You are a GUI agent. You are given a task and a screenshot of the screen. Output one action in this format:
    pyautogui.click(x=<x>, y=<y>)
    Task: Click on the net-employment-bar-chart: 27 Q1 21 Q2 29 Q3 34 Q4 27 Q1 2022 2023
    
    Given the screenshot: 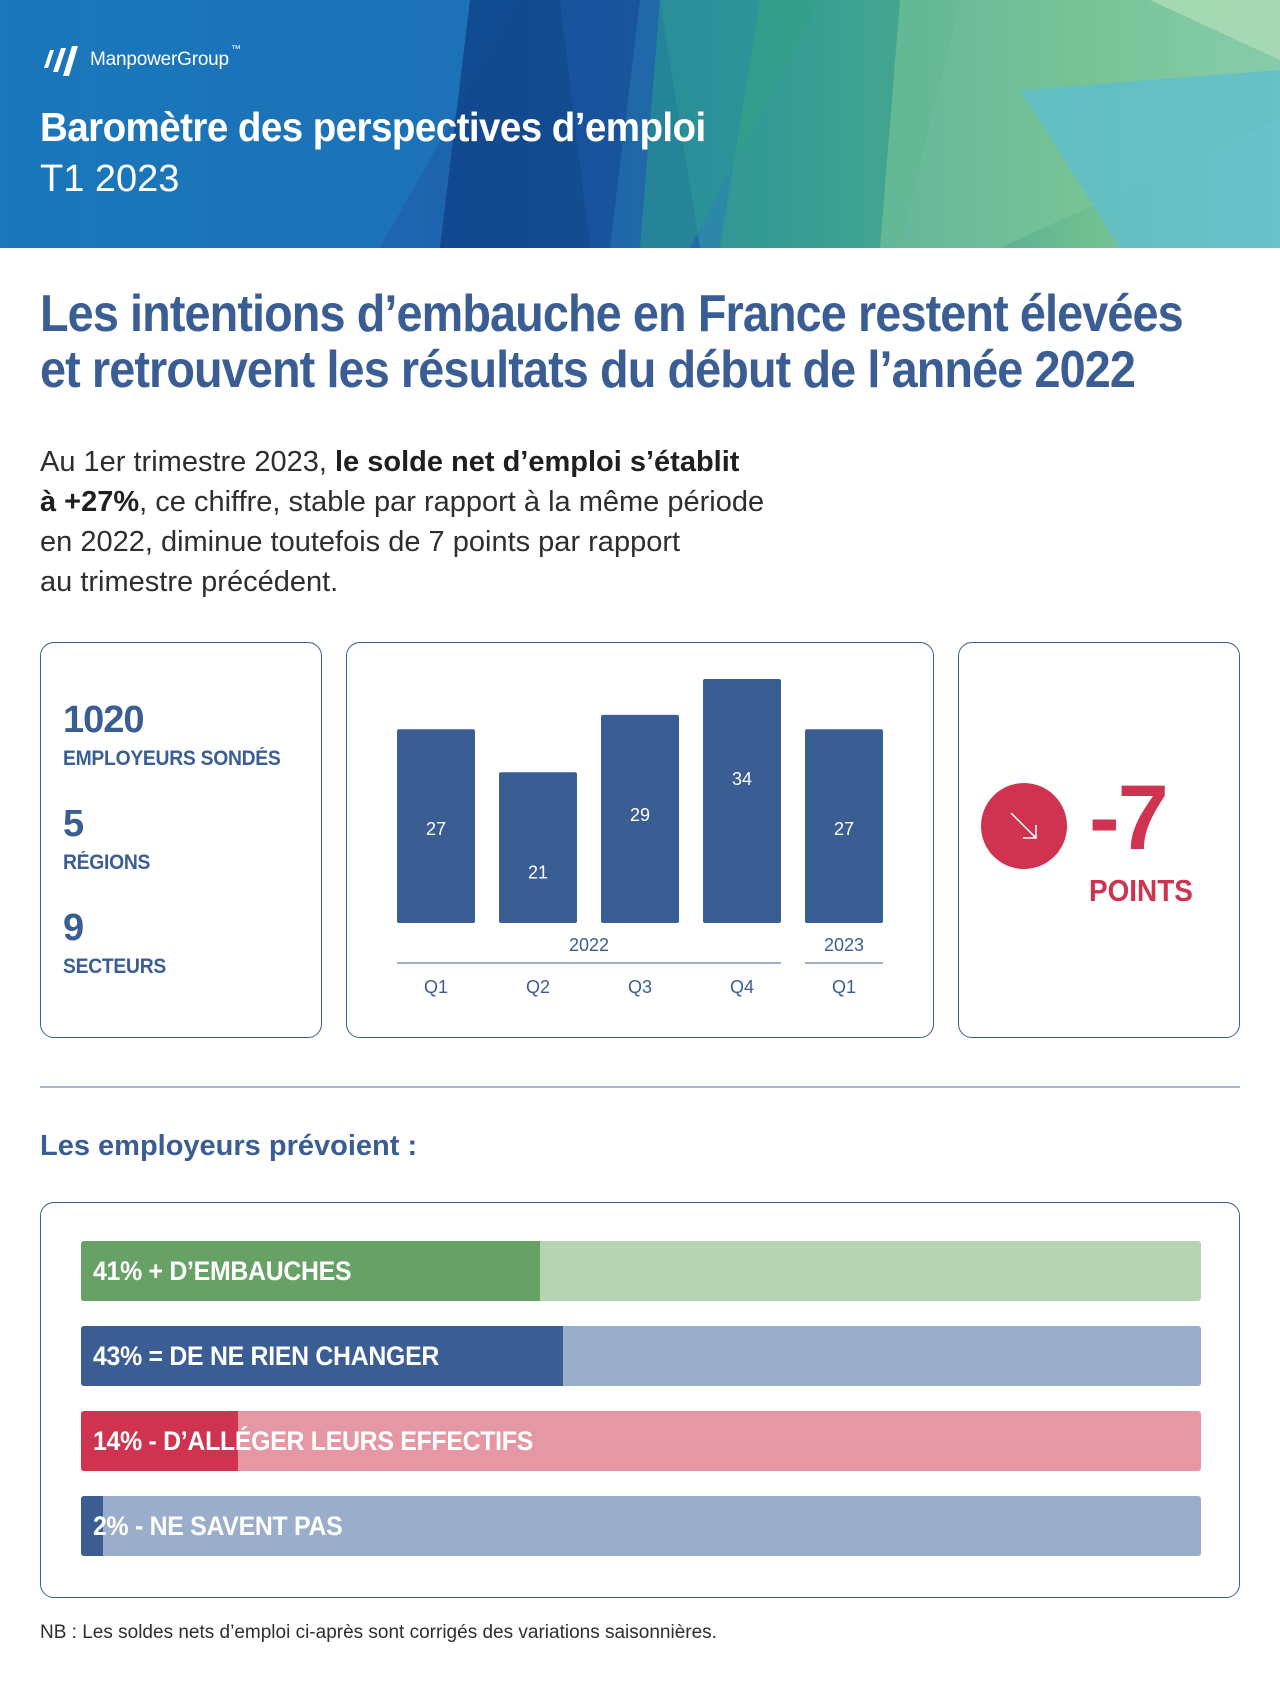 What is the action you would take?
    pyautogui.click(x=640, y=838)
    